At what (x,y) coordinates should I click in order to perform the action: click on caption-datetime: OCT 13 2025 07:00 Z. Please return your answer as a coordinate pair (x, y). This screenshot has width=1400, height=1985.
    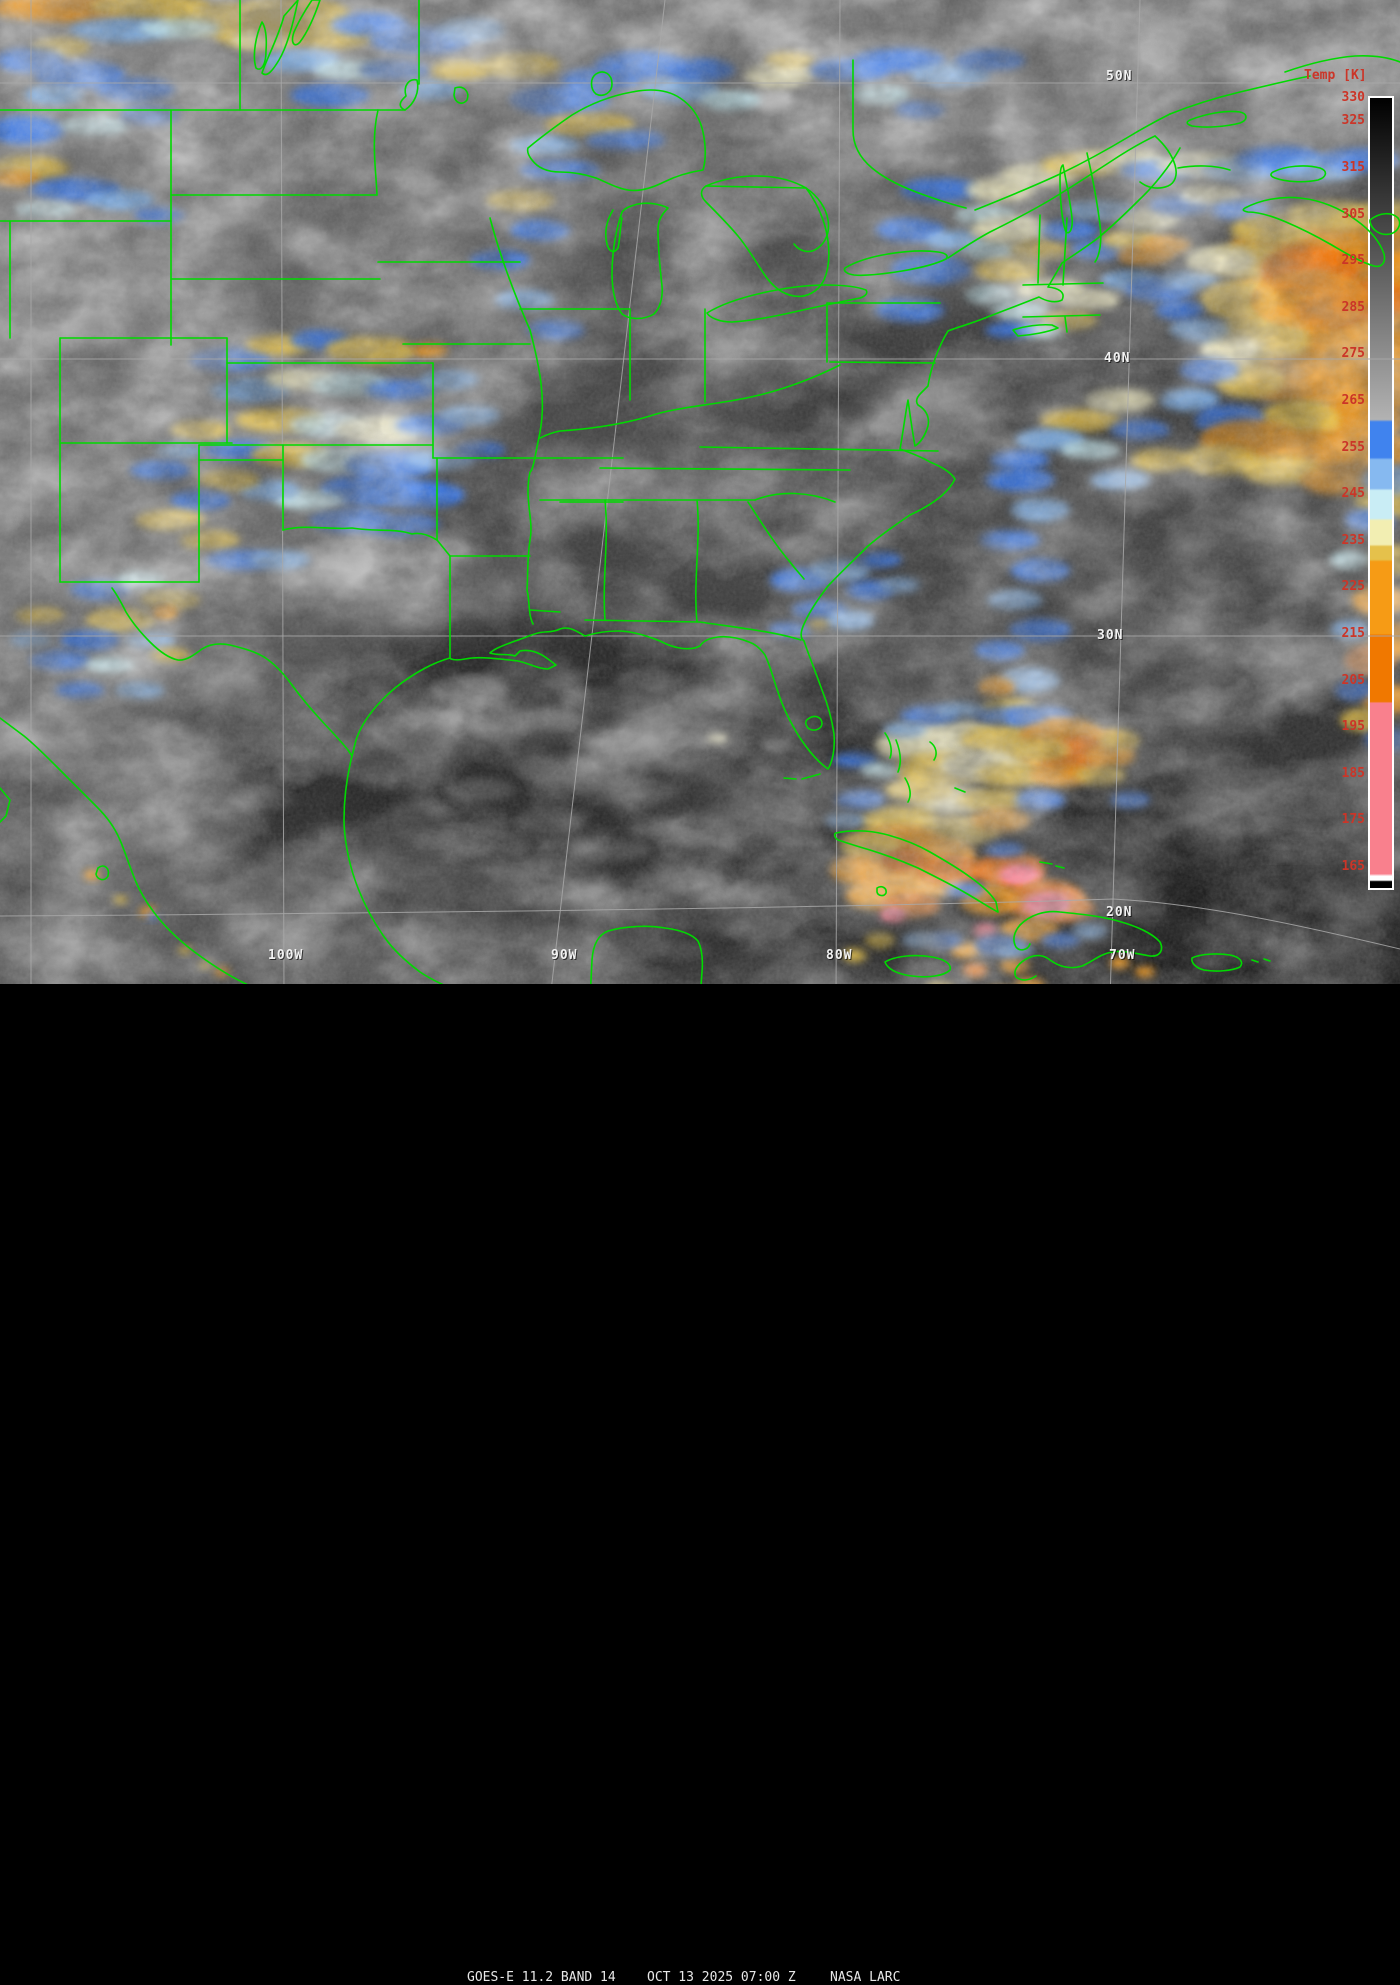
    Looking at the image, I should click on (721, 1977).